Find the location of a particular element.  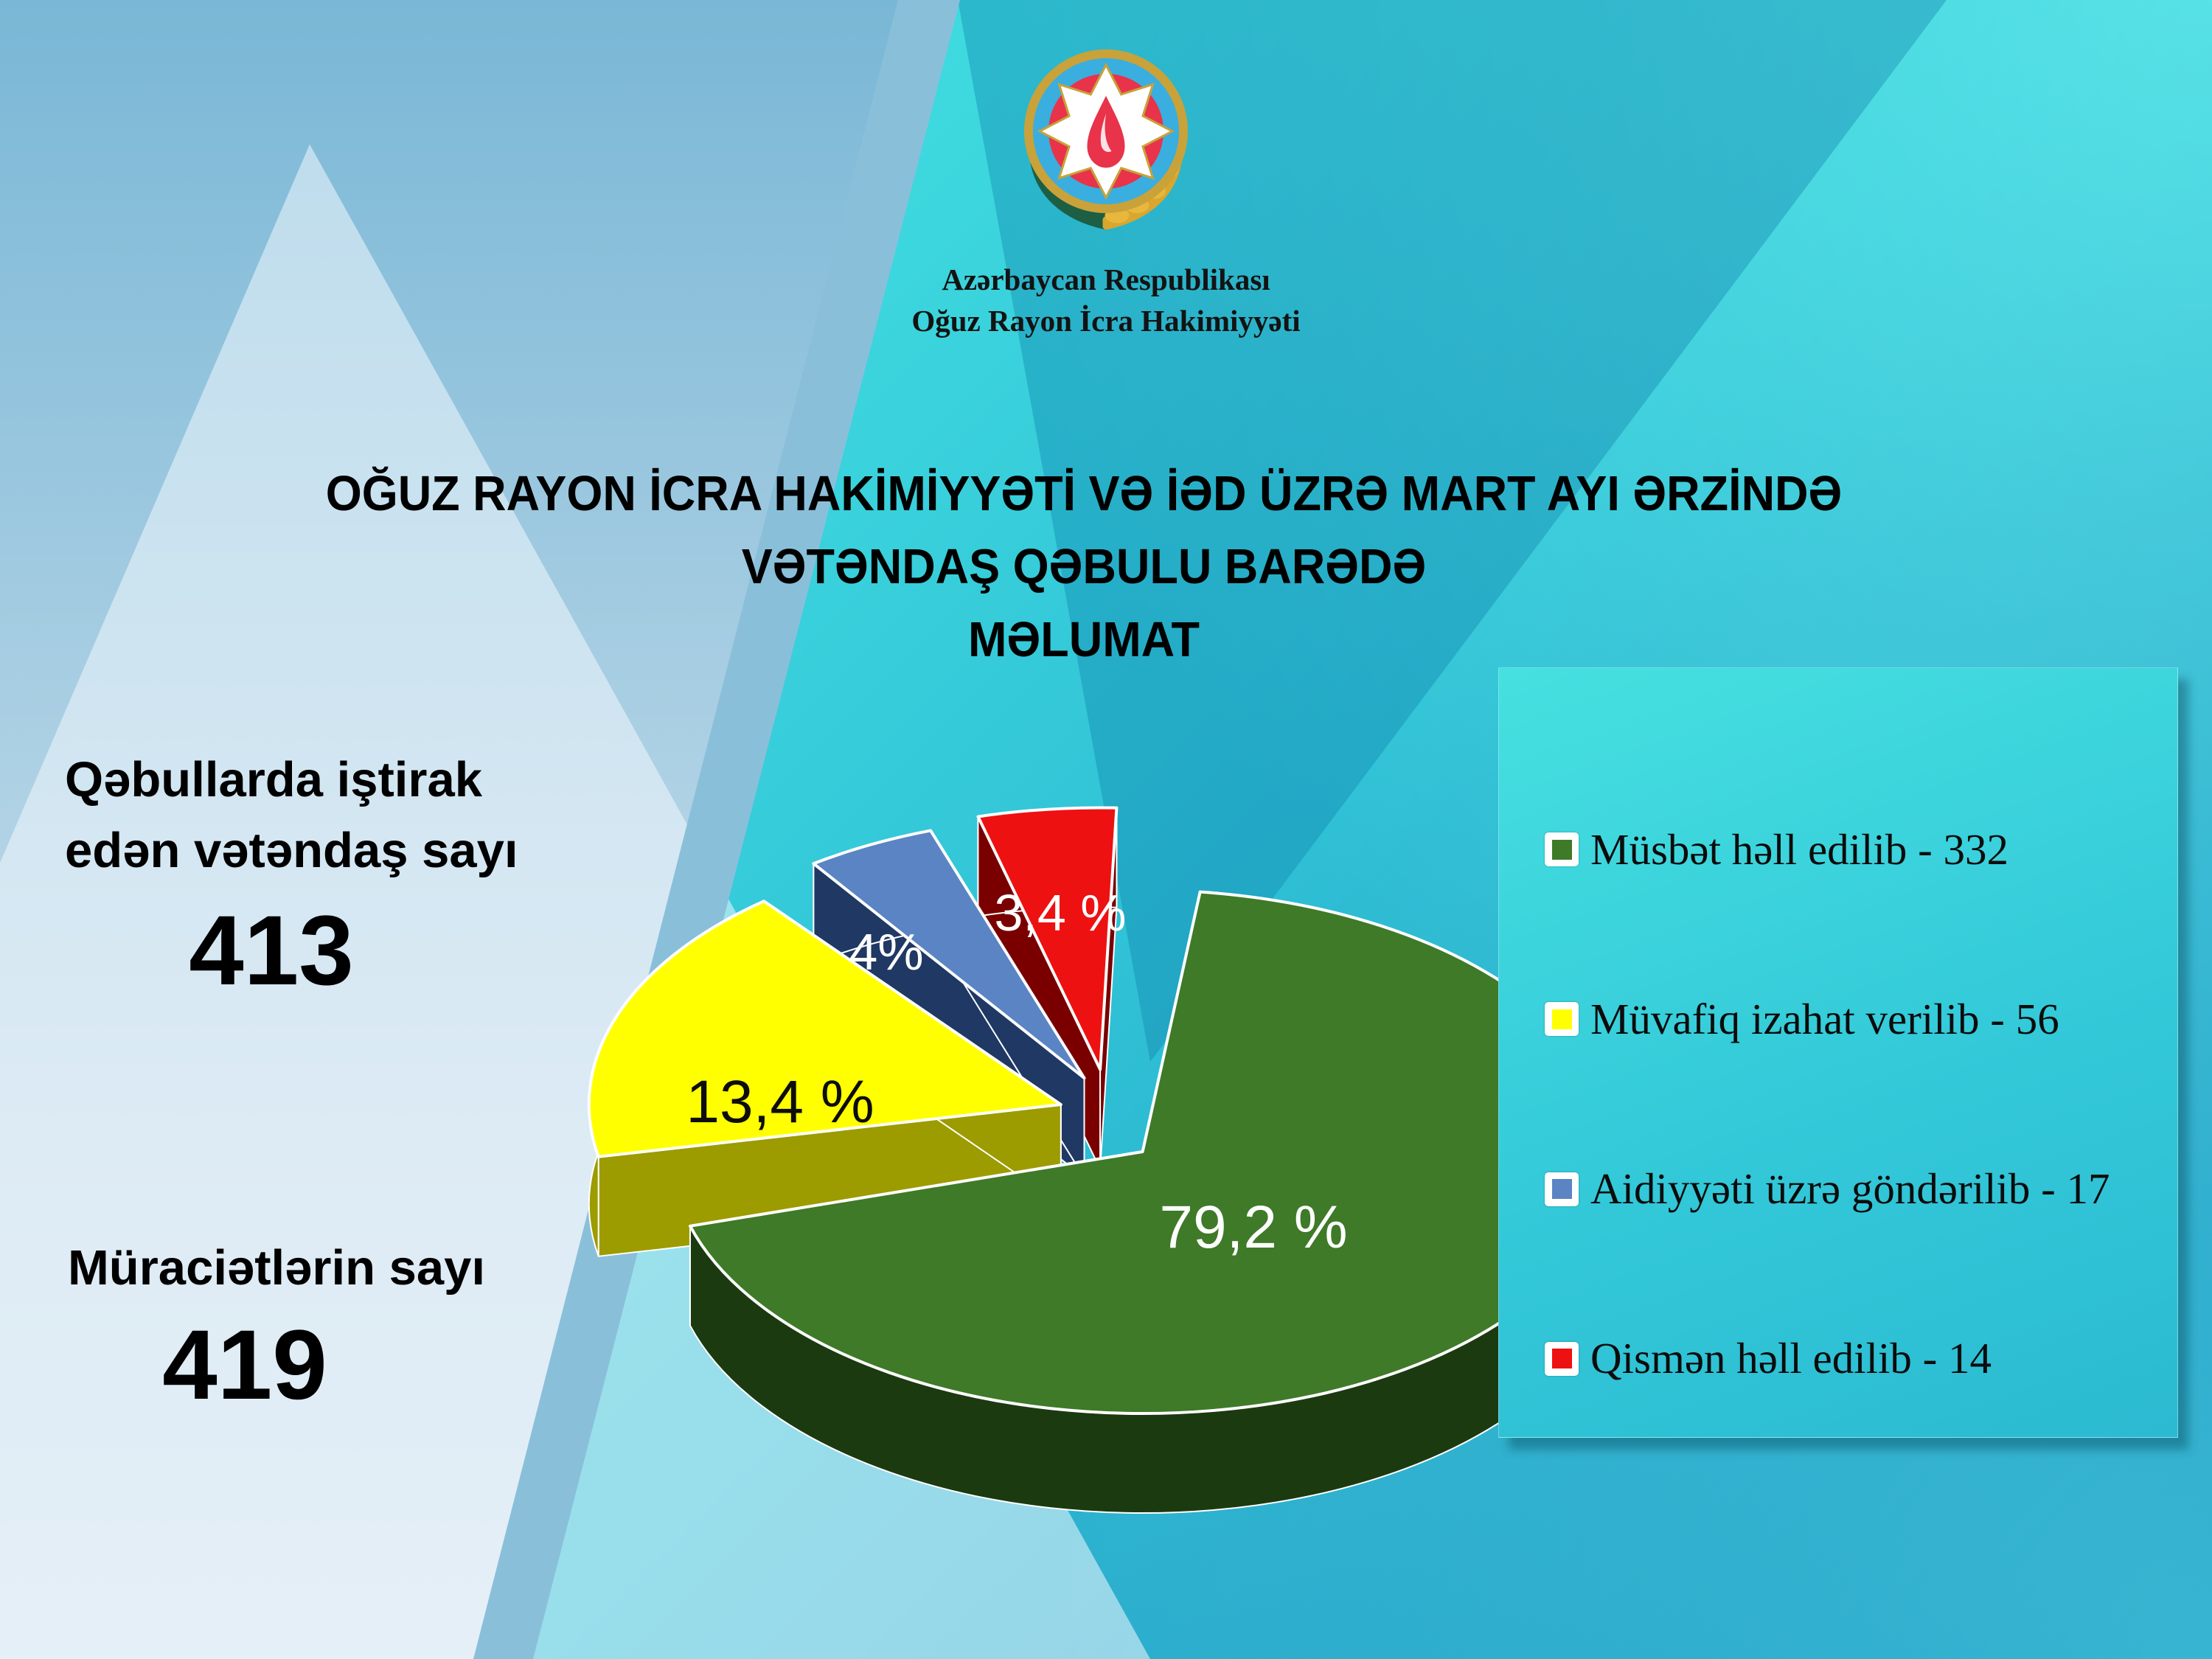

legend-marker-yellow-icon is located at coordinates (1562, 1019).